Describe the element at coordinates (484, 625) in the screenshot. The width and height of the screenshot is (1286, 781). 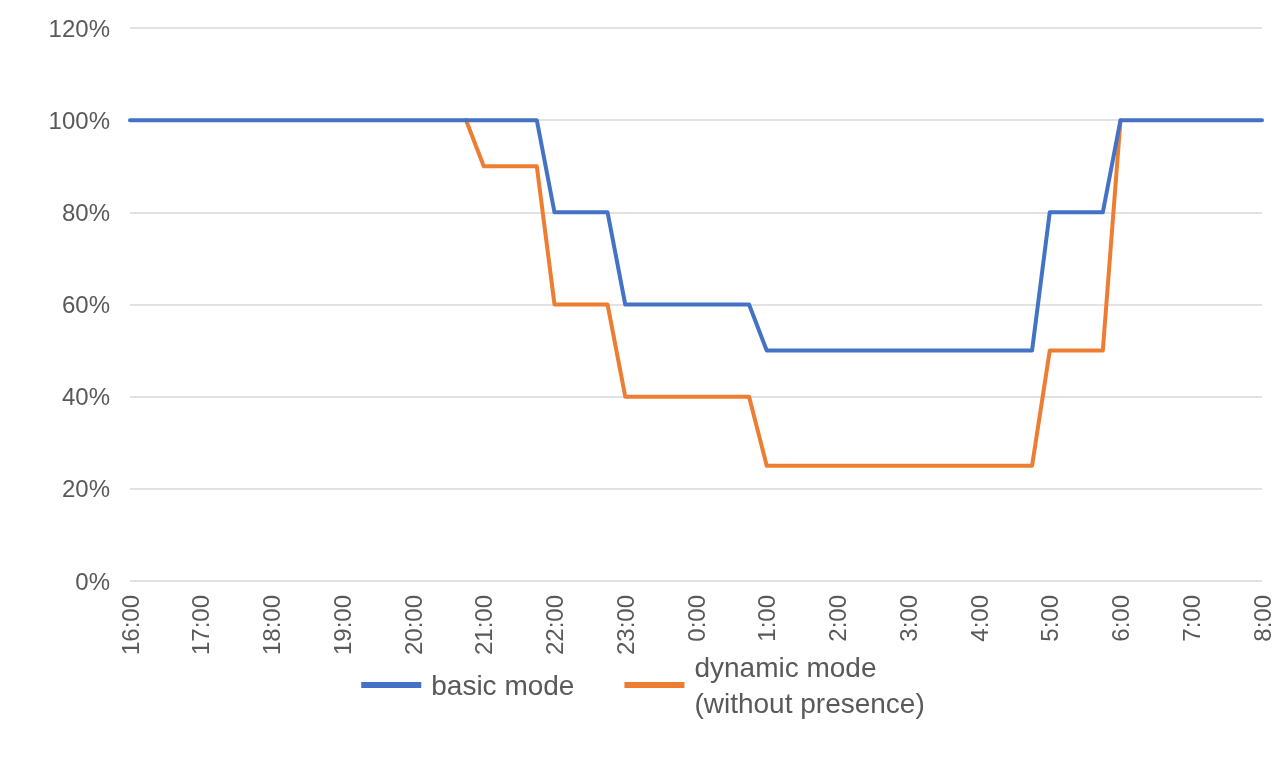
I see `x-tick-label: 21:00` at that location.